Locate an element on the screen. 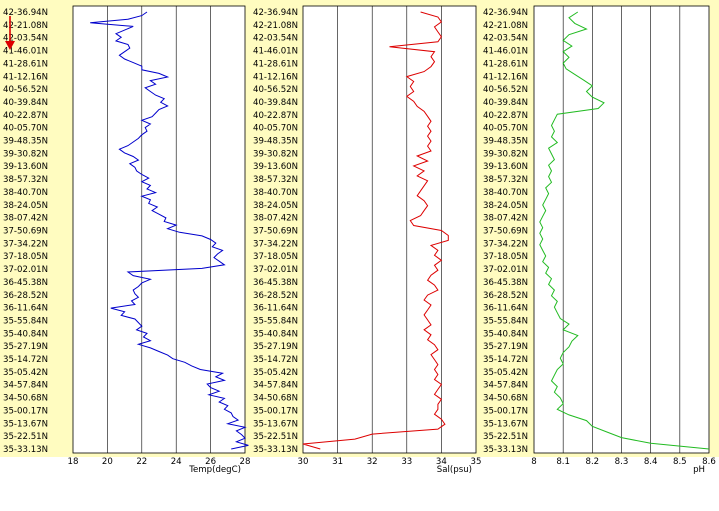 Image resolution: width=719 pixels, height=511 pixels. temperature-x-tick-label: 18 is located at coordinates (73, 462).